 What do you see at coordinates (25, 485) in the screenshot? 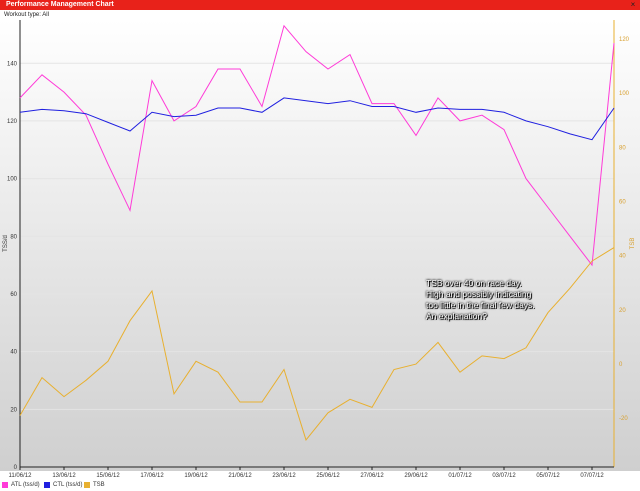
I see `legend-label-atl: ATL (tss/d)` at bounding box center [25, 485].